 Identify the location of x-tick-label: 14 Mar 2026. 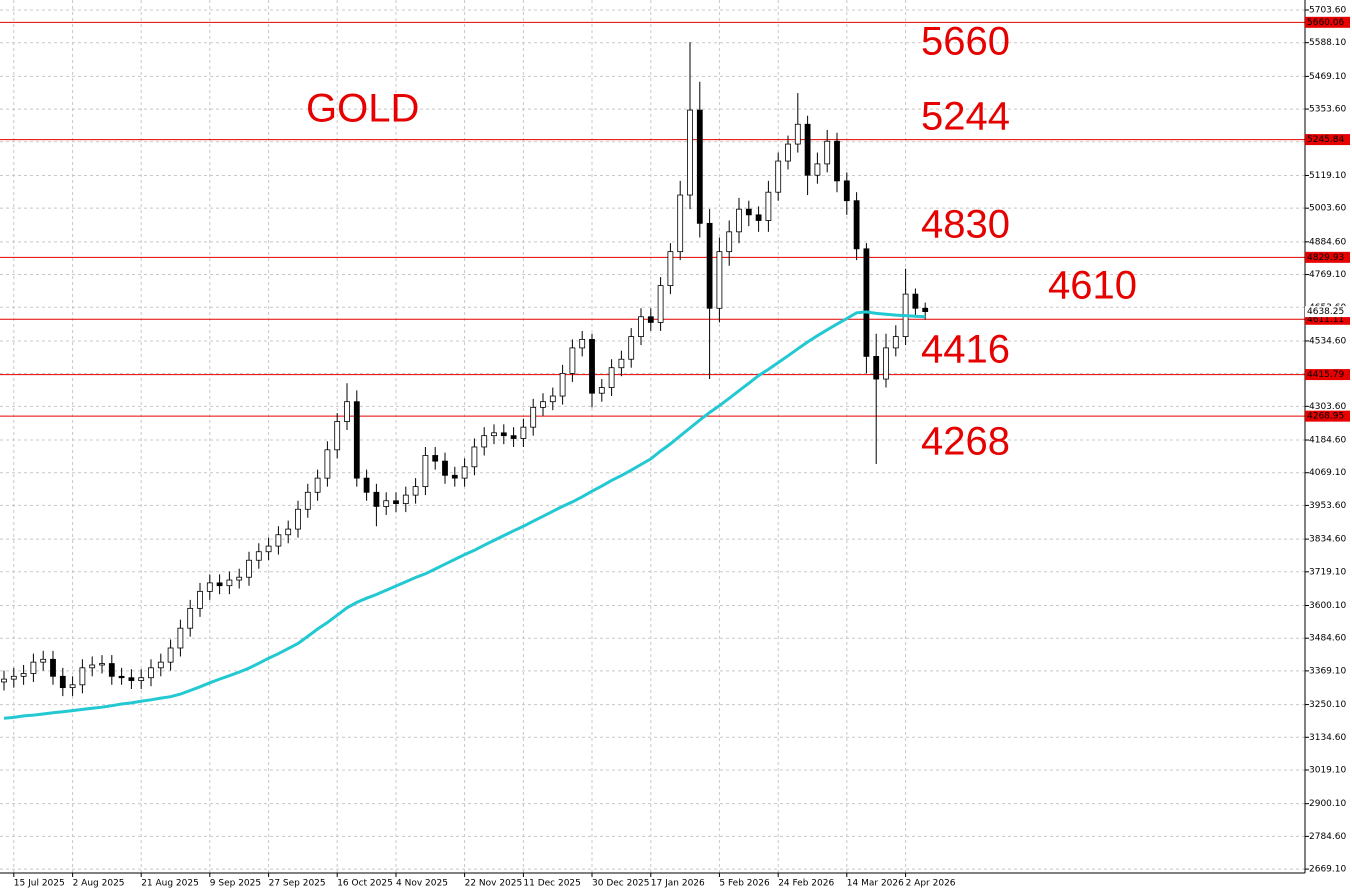
(875, 884).